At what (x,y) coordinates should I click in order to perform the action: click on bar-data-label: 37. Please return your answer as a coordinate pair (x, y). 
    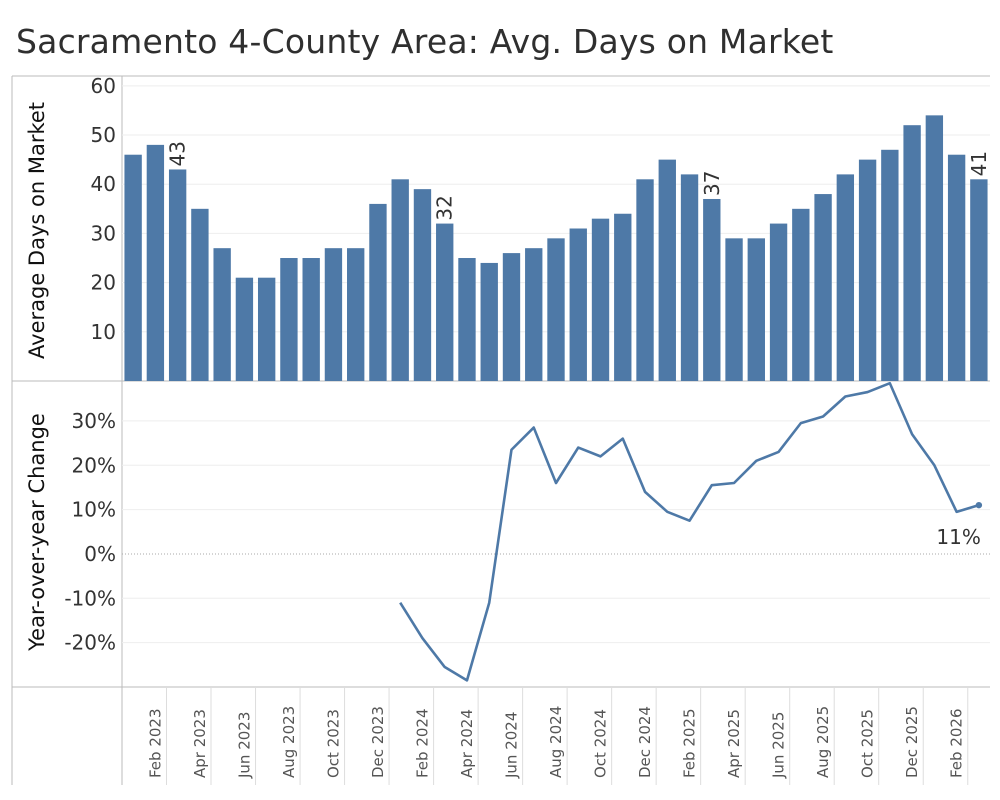
    Looking at the image, I should click on (712, 183).